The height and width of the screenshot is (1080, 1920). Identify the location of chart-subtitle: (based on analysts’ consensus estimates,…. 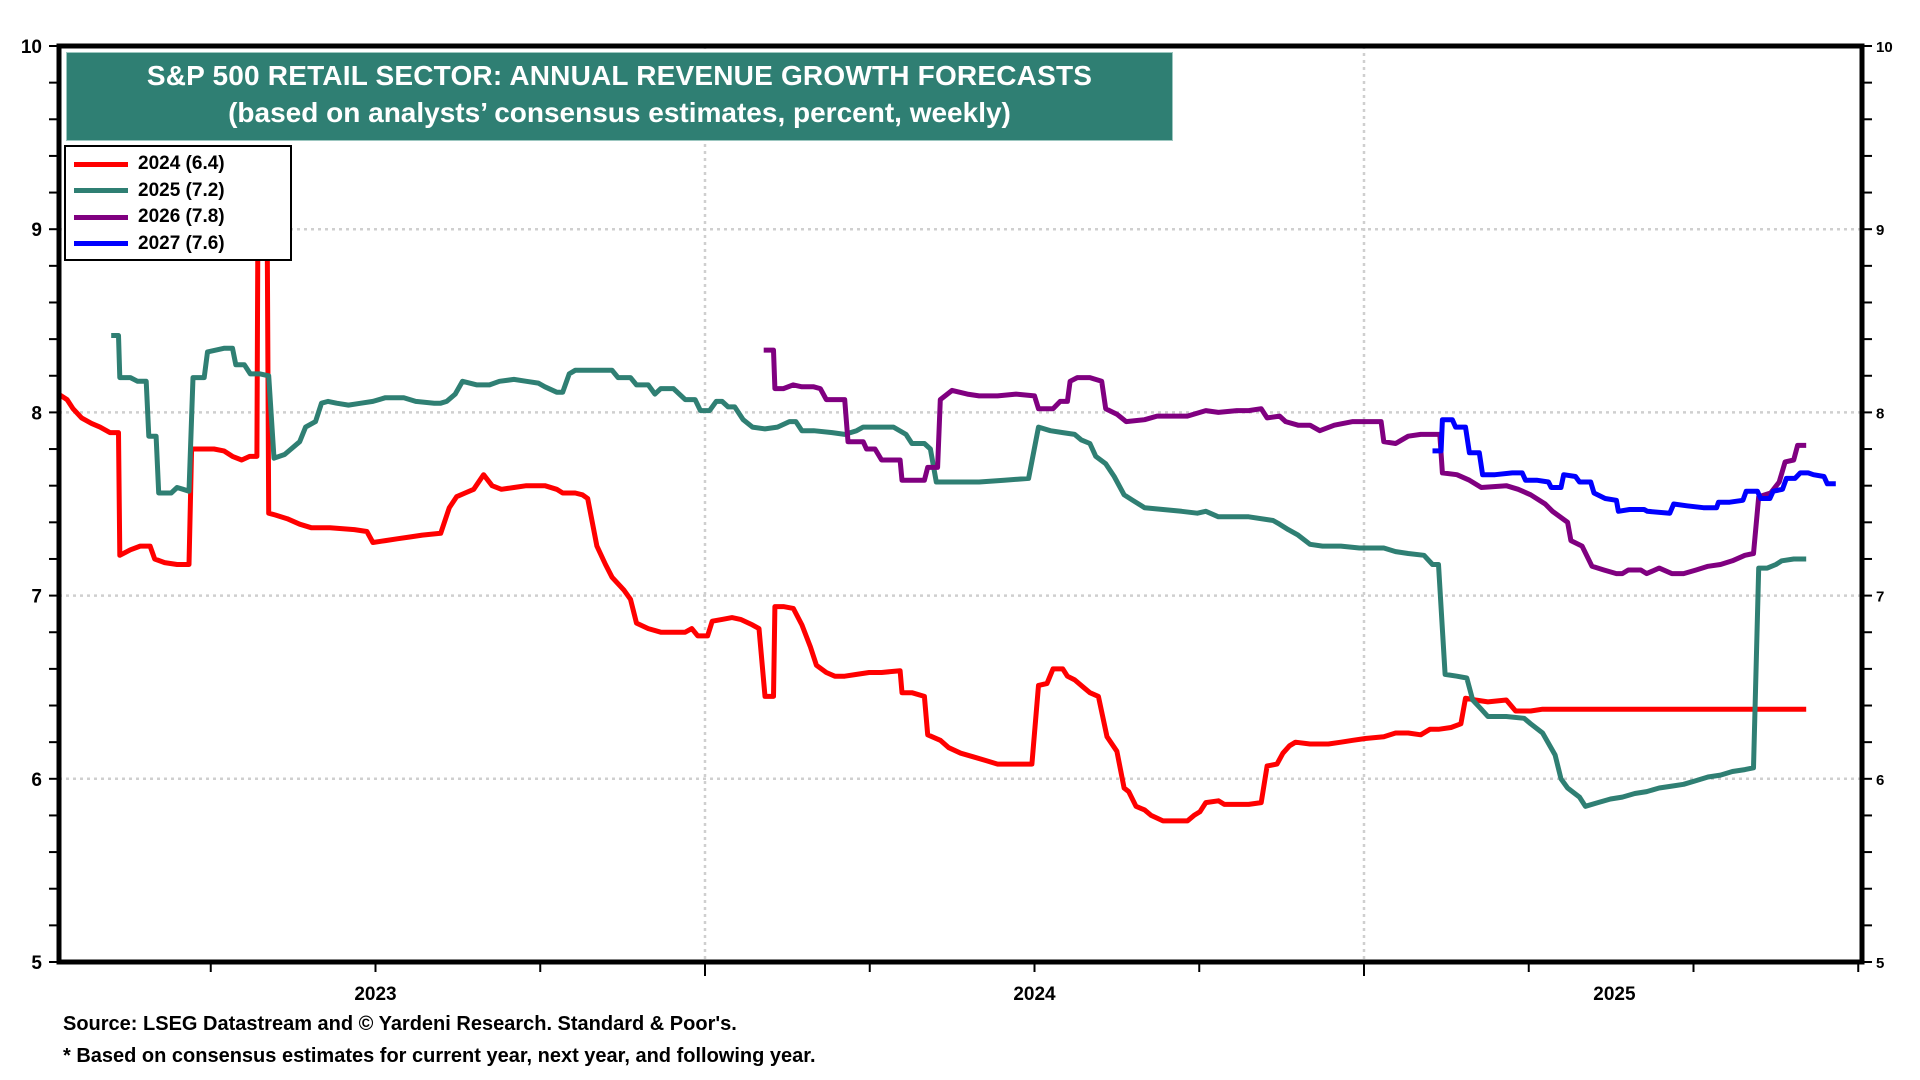
(619, 112).